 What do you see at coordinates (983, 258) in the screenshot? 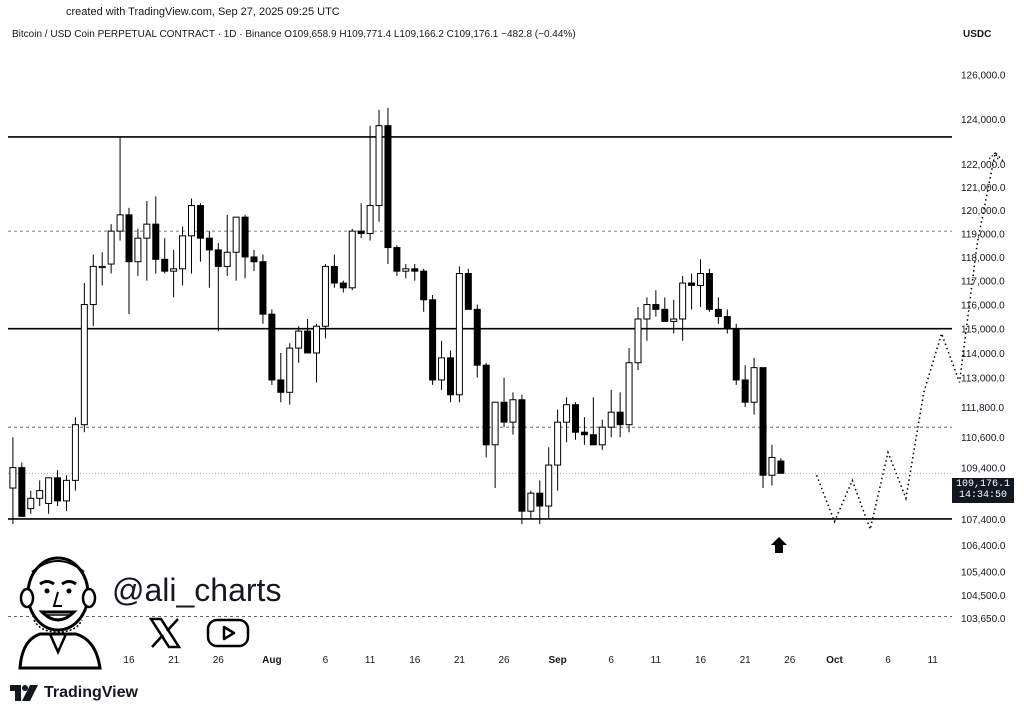
I see `y-tick-label: 118,000.0` at bounding box center [983, 258].